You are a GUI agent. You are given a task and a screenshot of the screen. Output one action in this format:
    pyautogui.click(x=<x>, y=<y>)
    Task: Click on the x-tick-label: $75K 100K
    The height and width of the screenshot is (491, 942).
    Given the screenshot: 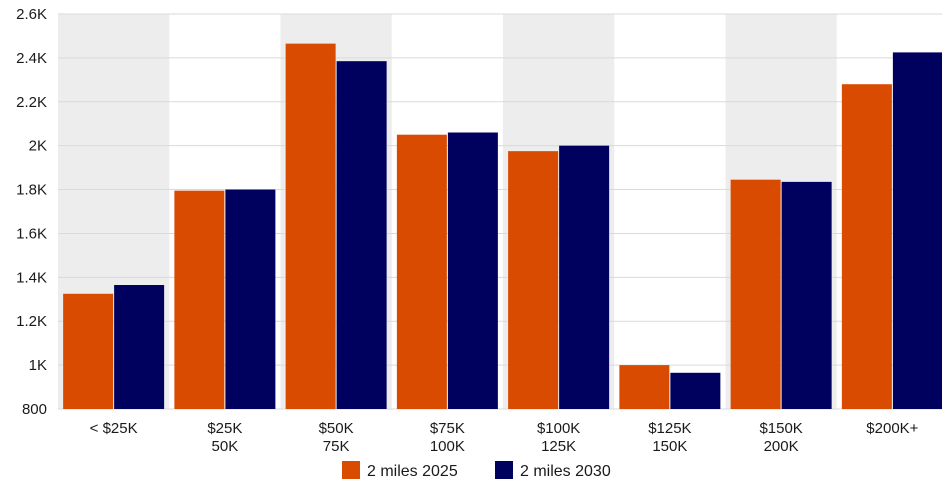 What is the action you would take?
    pyautogui.click(x=447, y=437)
    